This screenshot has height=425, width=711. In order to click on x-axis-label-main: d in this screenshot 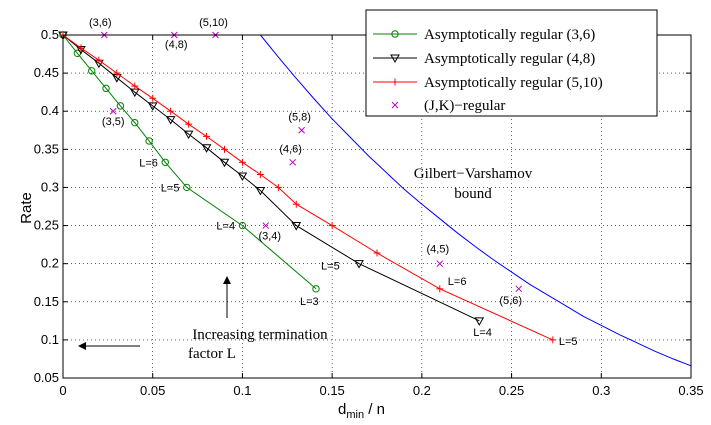, I will do `click(342, 409)`.